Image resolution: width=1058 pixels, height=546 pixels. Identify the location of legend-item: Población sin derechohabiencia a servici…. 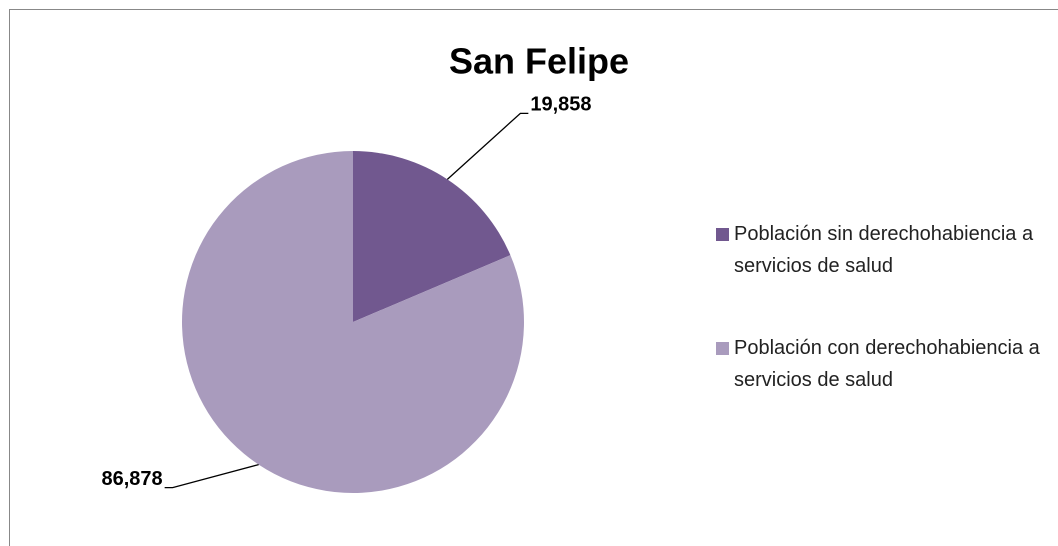
(881, 250).